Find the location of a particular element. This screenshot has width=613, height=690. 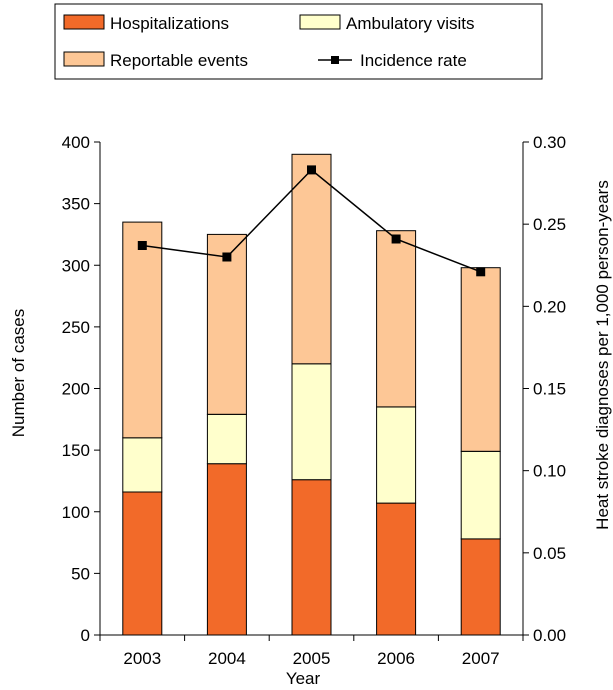

bar-ambulatory-visits-2004 is located at coordinates (226, 439).